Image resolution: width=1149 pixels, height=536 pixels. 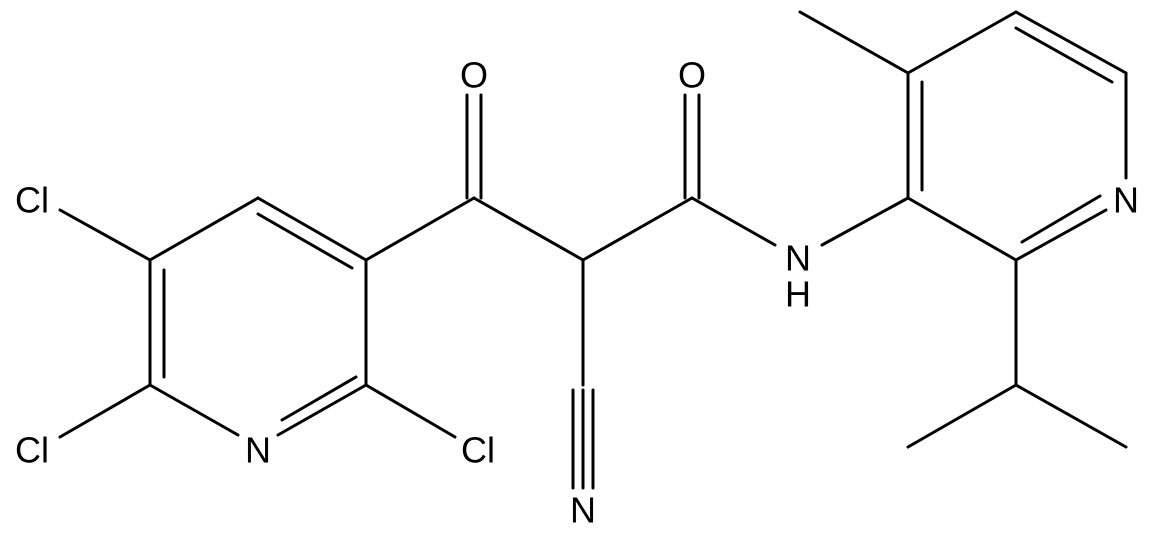 I want to click on atom-label: H, so click(x=798, y=294).